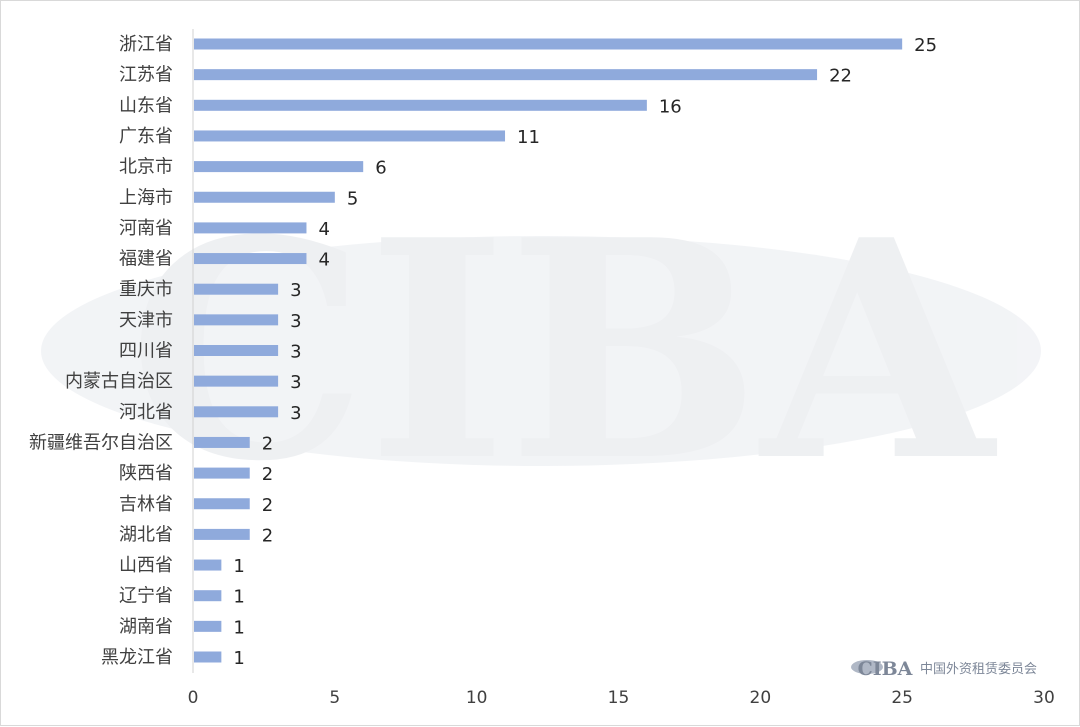 The width and height of the screenshot is (1080, 727). I want to click on category-label: 天津市, so click(146, 320).